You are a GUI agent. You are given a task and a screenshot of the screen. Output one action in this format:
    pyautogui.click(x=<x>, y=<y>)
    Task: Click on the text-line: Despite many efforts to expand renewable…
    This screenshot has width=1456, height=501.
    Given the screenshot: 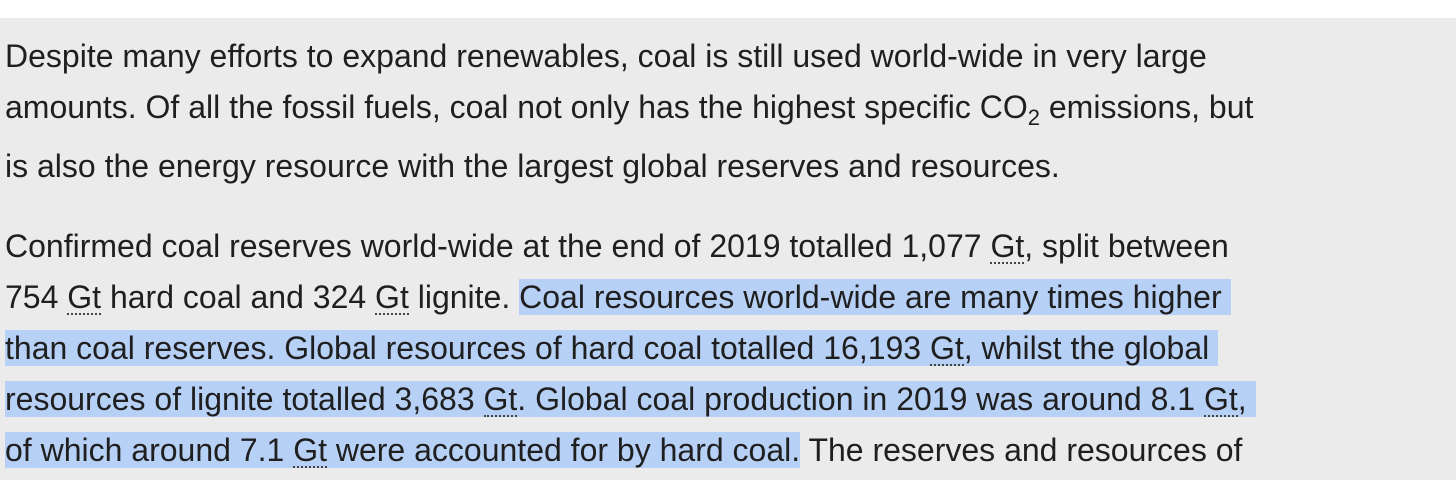 What is the action you would take?
    pyautogui.click(x=606, y=56)
    